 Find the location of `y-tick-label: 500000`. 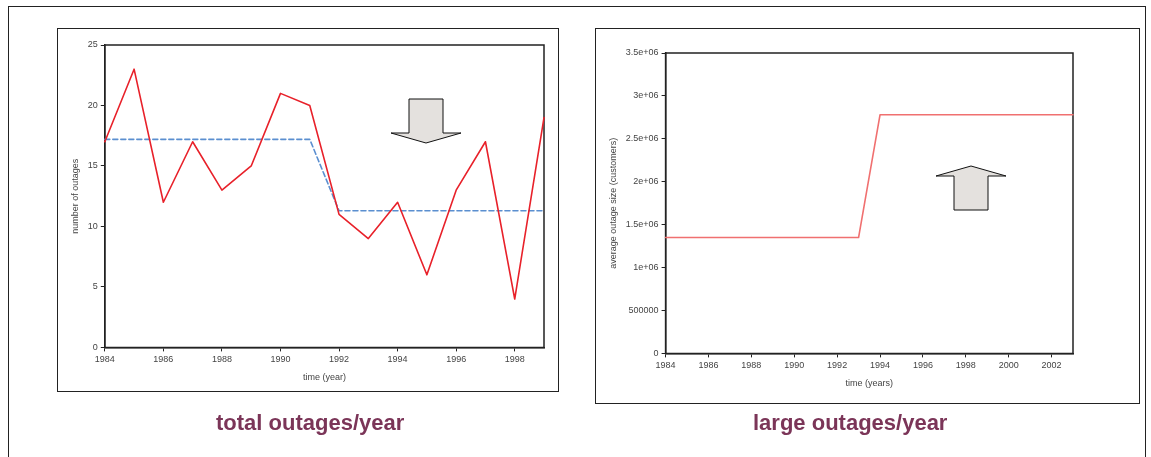

y-tick-label: 500000 is located at coordinates (643, 309).